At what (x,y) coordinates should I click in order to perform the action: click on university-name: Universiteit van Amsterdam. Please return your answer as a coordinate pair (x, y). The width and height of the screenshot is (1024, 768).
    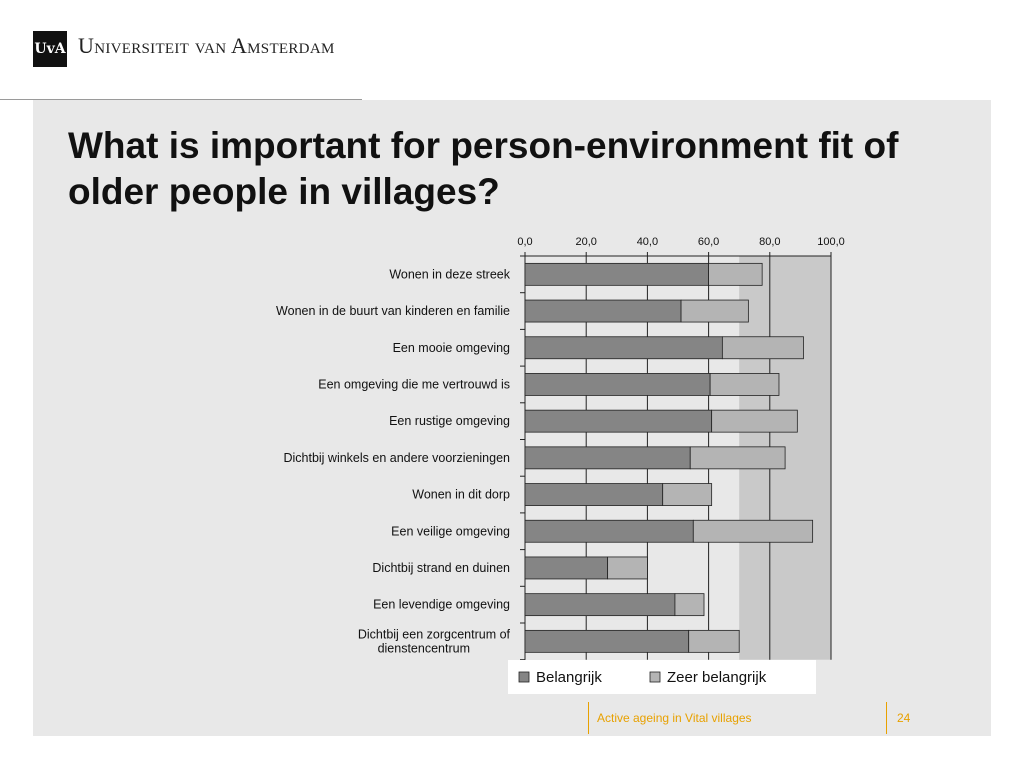
    Looking at the image, I should click on (206, 45).